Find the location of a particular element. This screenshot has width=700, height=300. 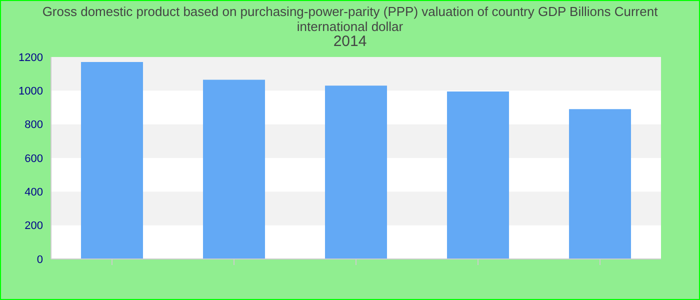

y-tick-label: 600 is located at coordinates (33, 158).